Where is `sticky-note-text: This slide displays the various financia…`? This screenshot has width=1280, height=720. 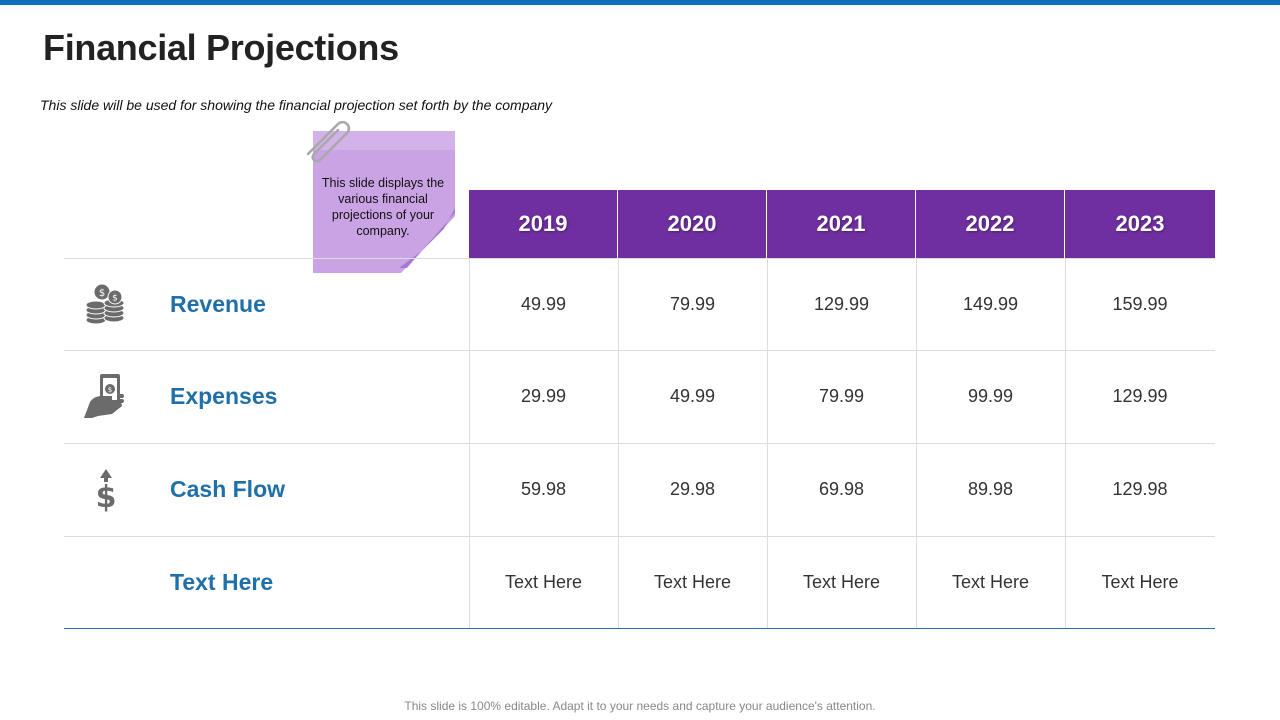 sticky-note-text: This slide displays the various financia… is located at coordinates (383, 207).